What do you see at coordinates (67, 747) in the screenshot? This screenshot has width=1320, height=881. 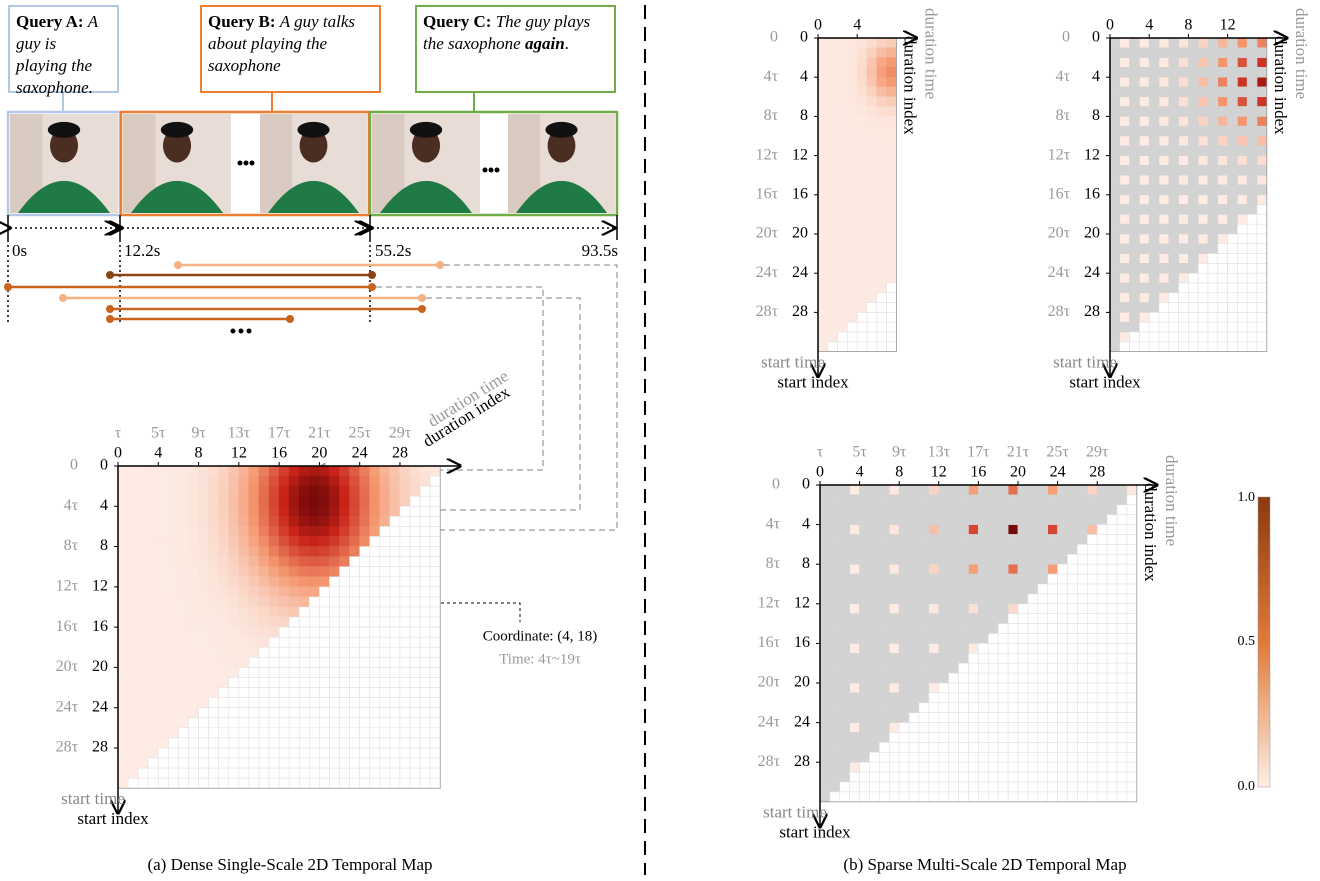 I see `y-time-tick: 28τ` at bounding box center [67, 747].